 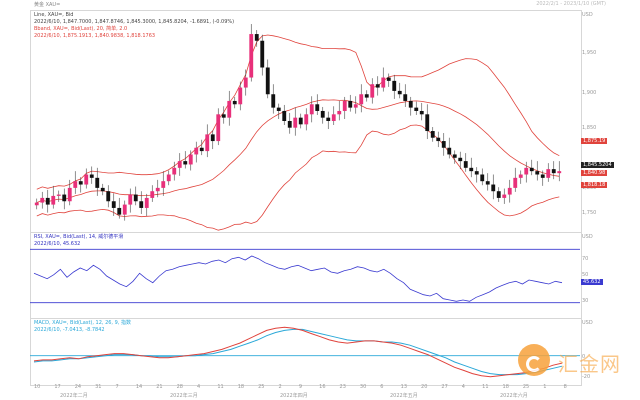 I want to click on rsi-tick: 70, so click(x=585, y=259).